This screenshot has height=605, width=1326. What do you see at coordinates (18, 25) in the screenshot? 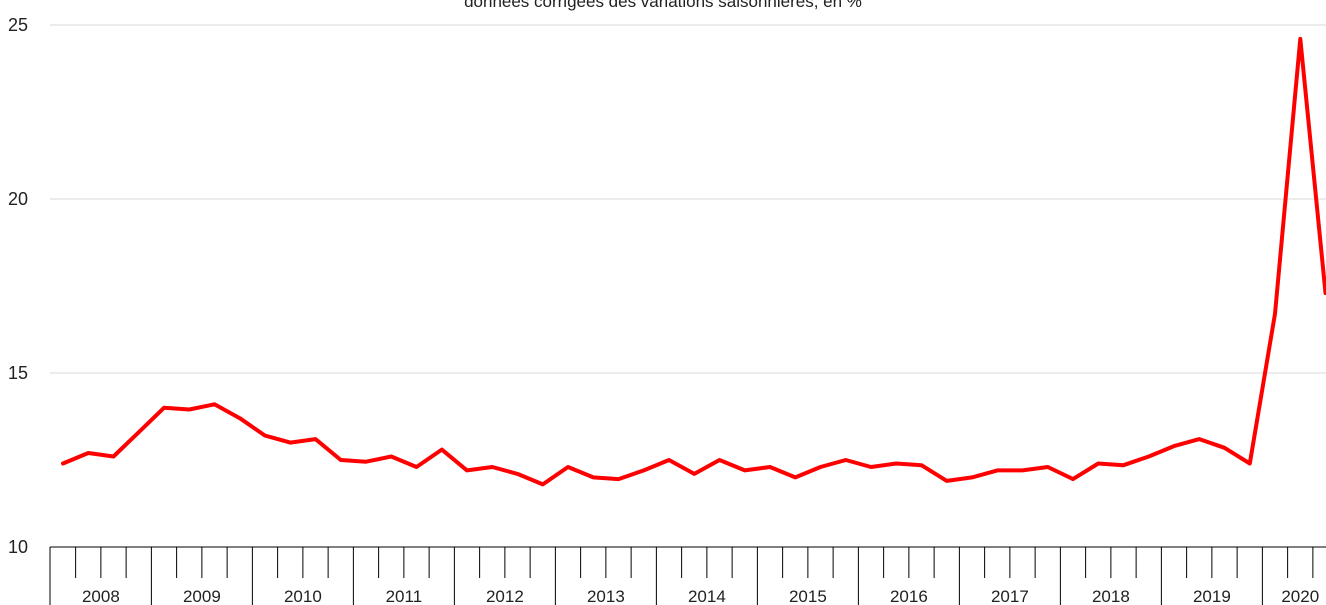
I see `y-tick-label: 25` at bounding box center [18, 25].